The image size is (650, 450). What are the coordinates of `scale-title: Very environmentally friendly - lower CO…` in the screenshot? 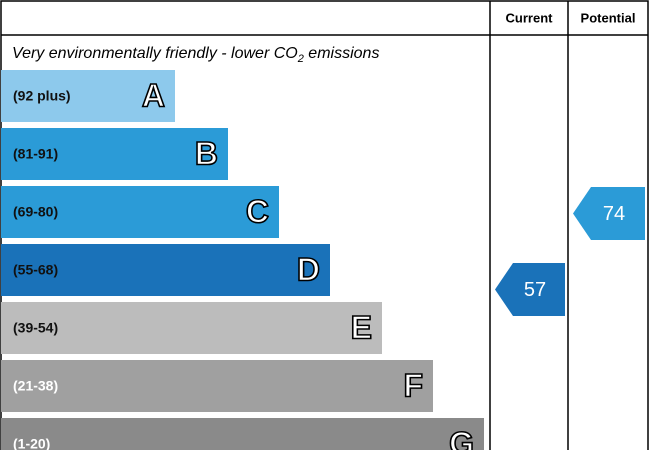 It's located at (195, 55).